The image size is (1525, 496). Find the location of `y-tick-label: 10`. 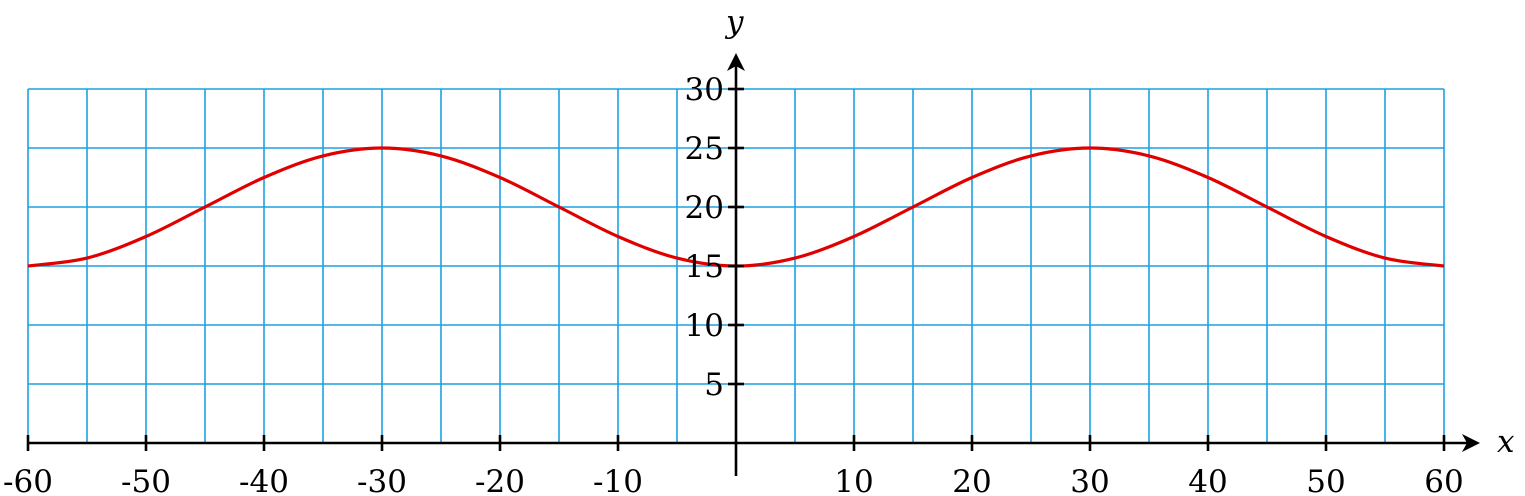

y-tick-label: 10 is located at coordinates (704, 326).